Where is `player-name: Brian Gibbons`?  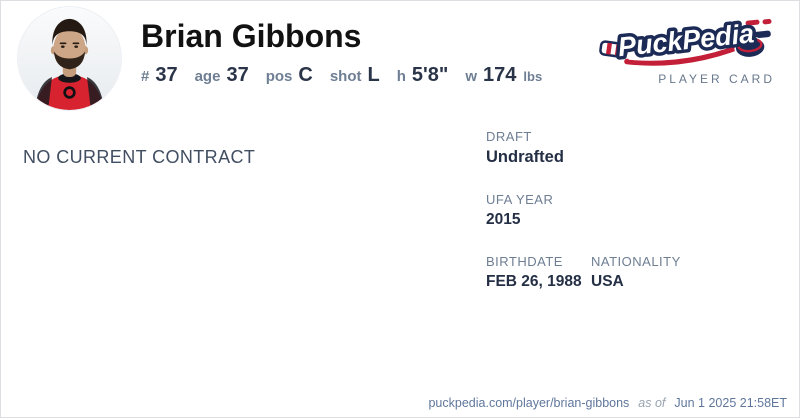 player-name: Brian Gibbons is located at coordinates (251, 36).